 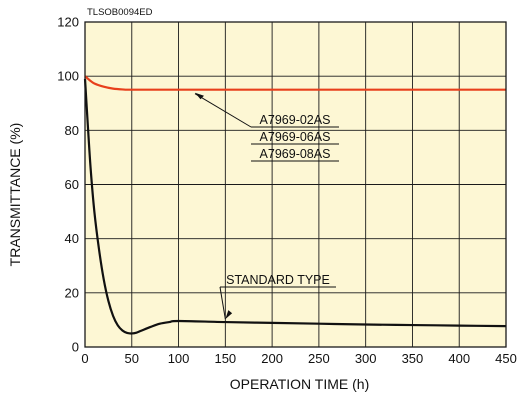 What do you see at coordinates (179, 358) in the screenshot?
I see `x-tick-label: 100` at bounding box center [179, 358].